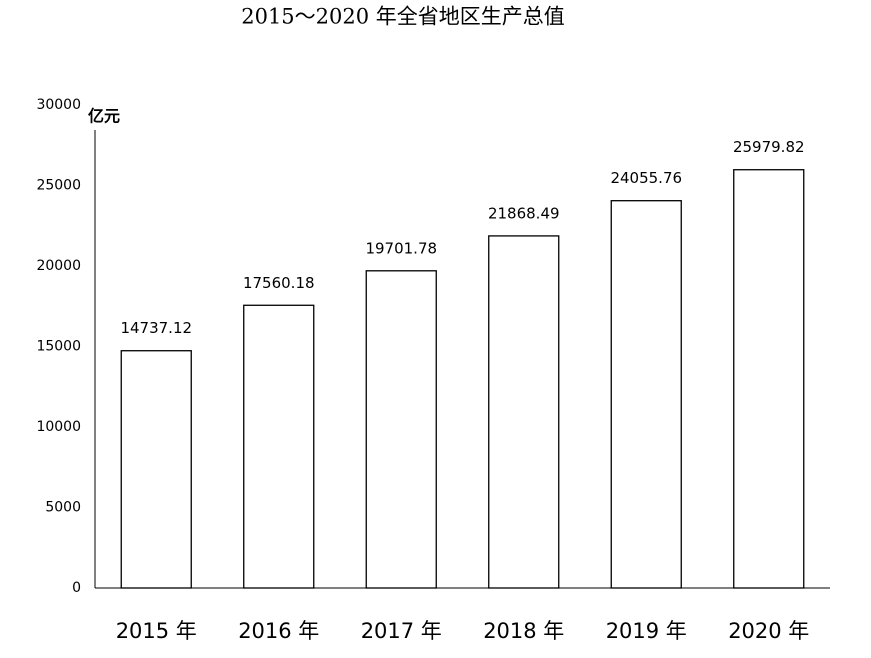  What do you see at coordinates (401, 248) in the screenshot?
I see `data-label: 19701.78` at bounding box center [401, 248].